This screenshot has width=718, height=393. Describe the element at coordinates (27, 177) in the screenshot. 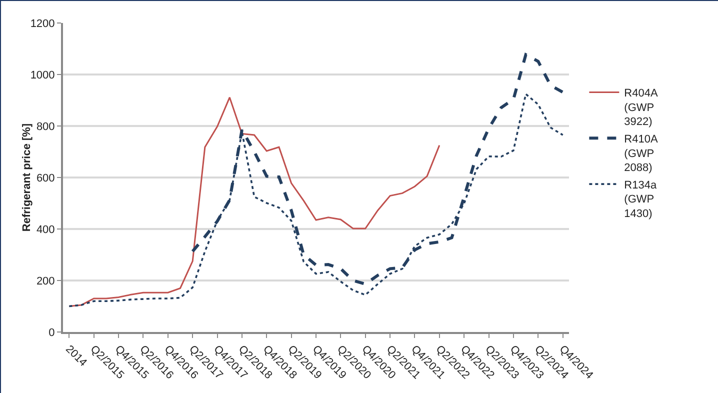

I see `y-axis-title: Refrigerant price [%]` at that location.